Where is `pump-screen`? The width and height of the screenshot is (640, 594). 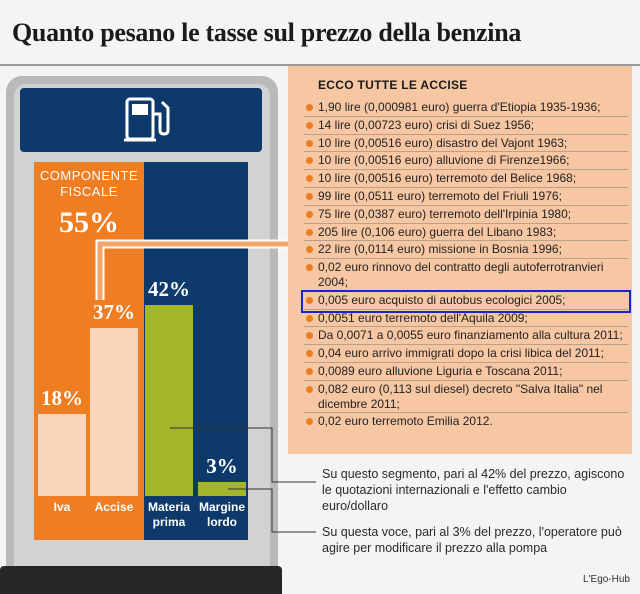 pump-screen is located at coordinates (141, 120).